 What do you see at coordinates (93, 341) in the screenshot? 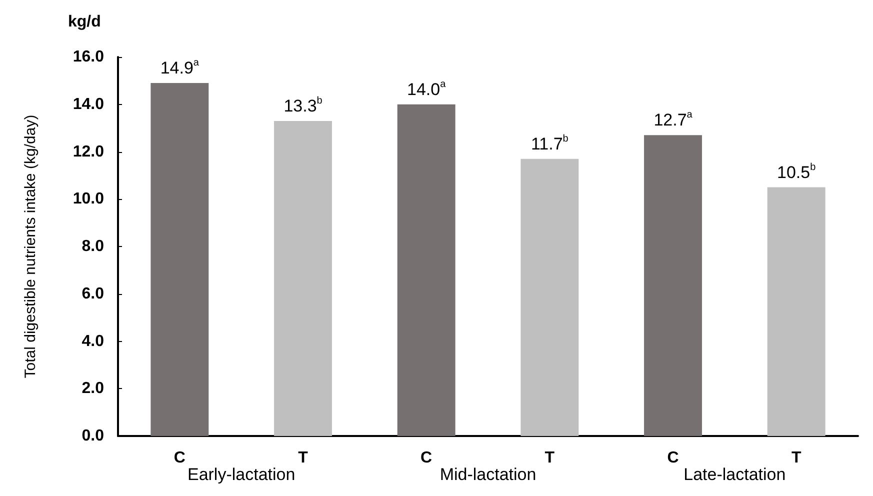
I see `y-tick-label: 4.0` at bounding box center [93, 341].